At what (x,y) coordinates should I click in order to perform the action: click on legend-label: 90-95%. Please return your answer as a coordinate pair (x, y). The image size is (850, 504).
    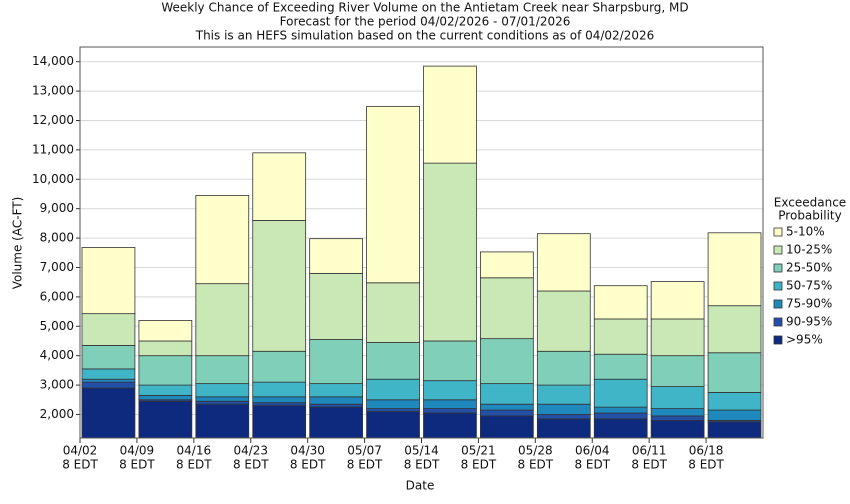
    Looking at the image, I should click on (809, 322).